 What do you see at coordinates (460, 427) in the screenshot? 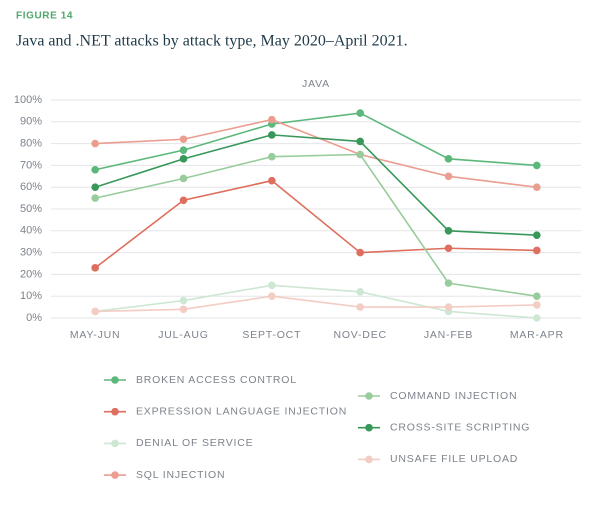
I see `legend-label: CROSS-SITE SCRIPTING` at bounding box center [460, 427].